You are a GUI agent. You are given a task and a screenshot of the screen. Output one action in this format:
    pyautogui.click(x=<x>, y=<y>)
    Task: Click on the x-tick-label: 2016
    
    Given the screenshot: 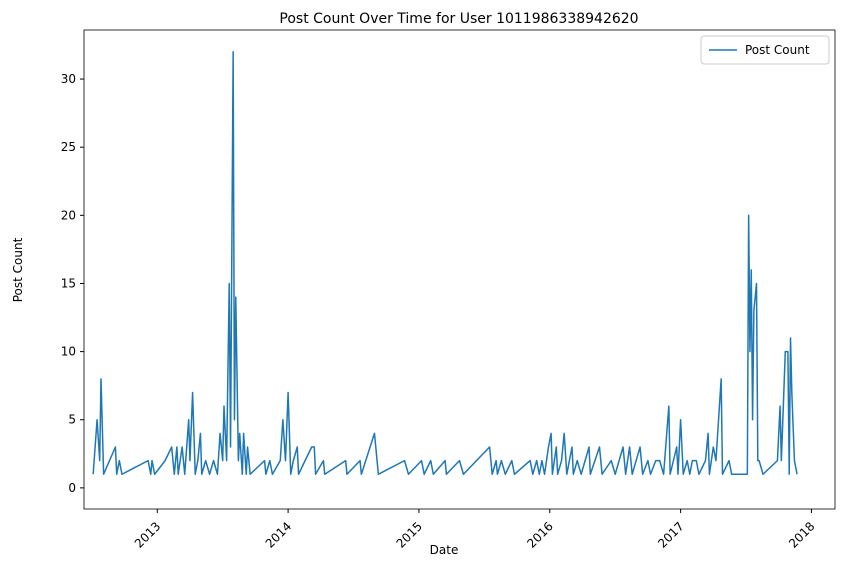 What is the action you would take?
    pyautogui.click(x=539, y=534)
    